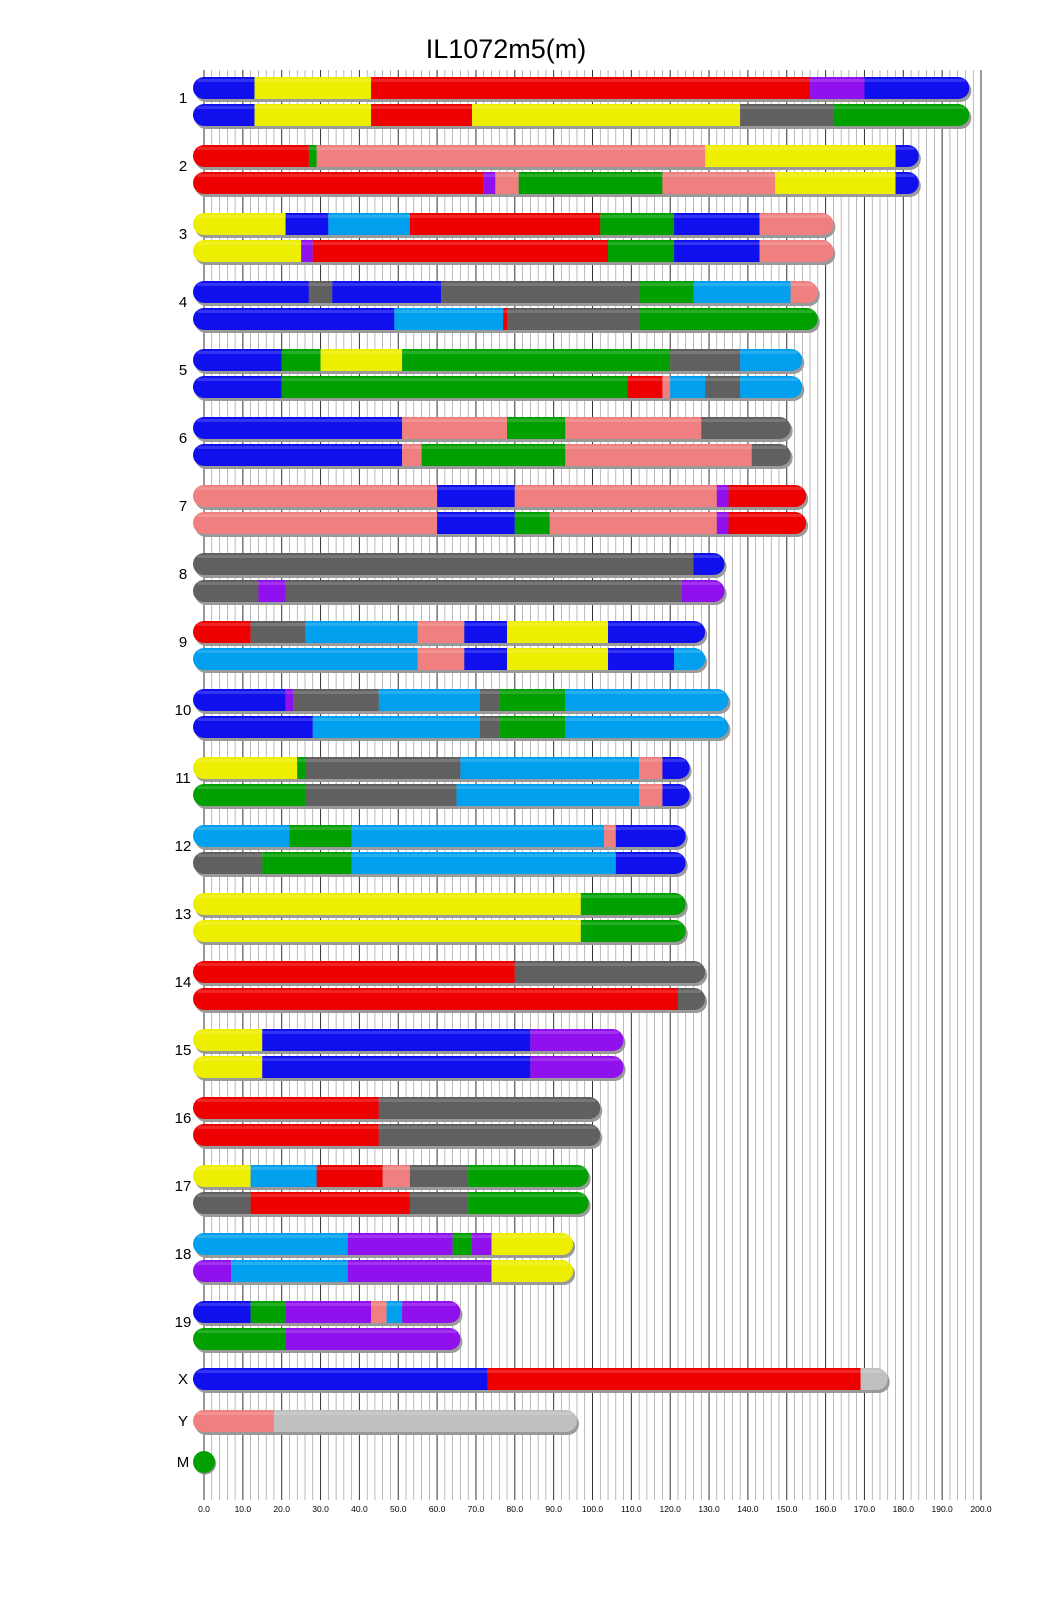 The height and width of the screenshot is (1616, 1040). Describe the element at coordinates (183, 1421) in the screenshot. I see `chromosome-label: Y` at that location.